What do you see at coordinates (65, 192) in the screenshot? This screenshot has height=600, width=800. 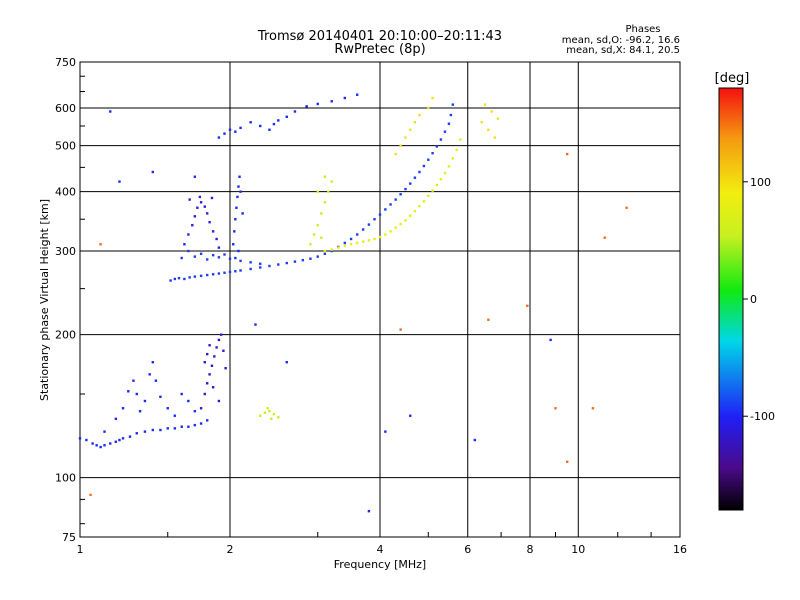 I see `y-tick-label: 400` at bounding box center [65, 192].